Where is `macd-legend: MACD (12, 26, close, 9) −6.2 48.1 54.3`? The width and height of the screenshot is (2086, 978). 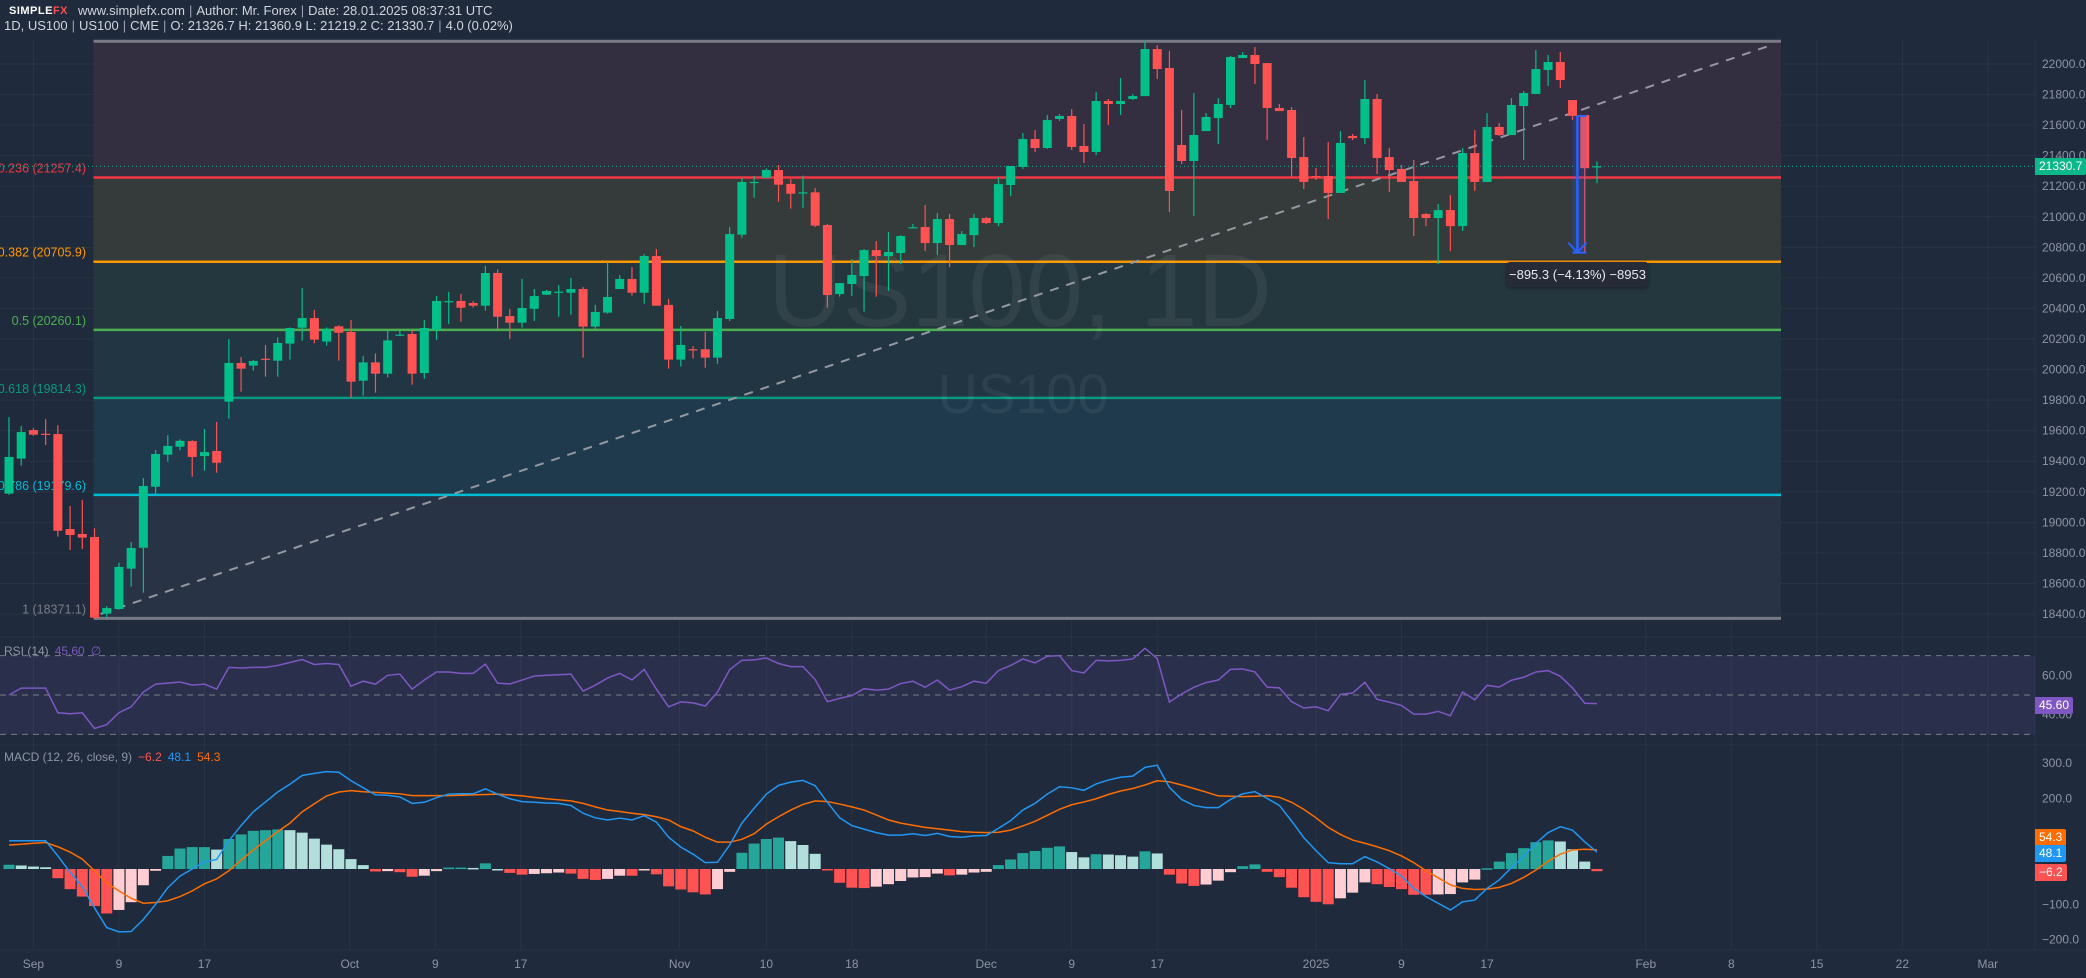
macd-legend: MACD (12, 26, close, 9) −6.2 48.1 54.3 is located at coordinates (115, 757).